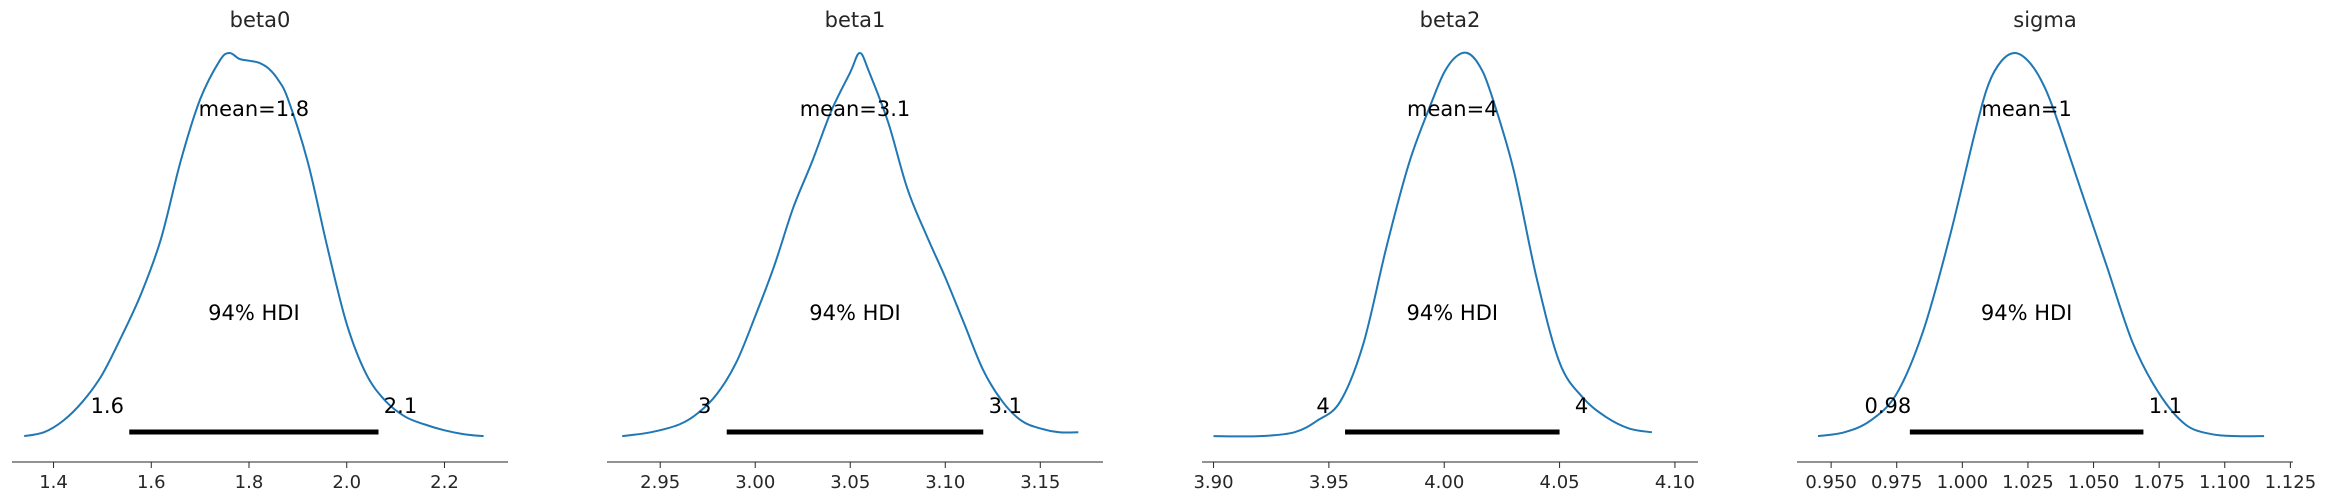 This screenshot has height=497, width=2328. Describe the element at coordinates (53, 482) in the screenshot. I see `x-tick-label: 1.4` at that location.